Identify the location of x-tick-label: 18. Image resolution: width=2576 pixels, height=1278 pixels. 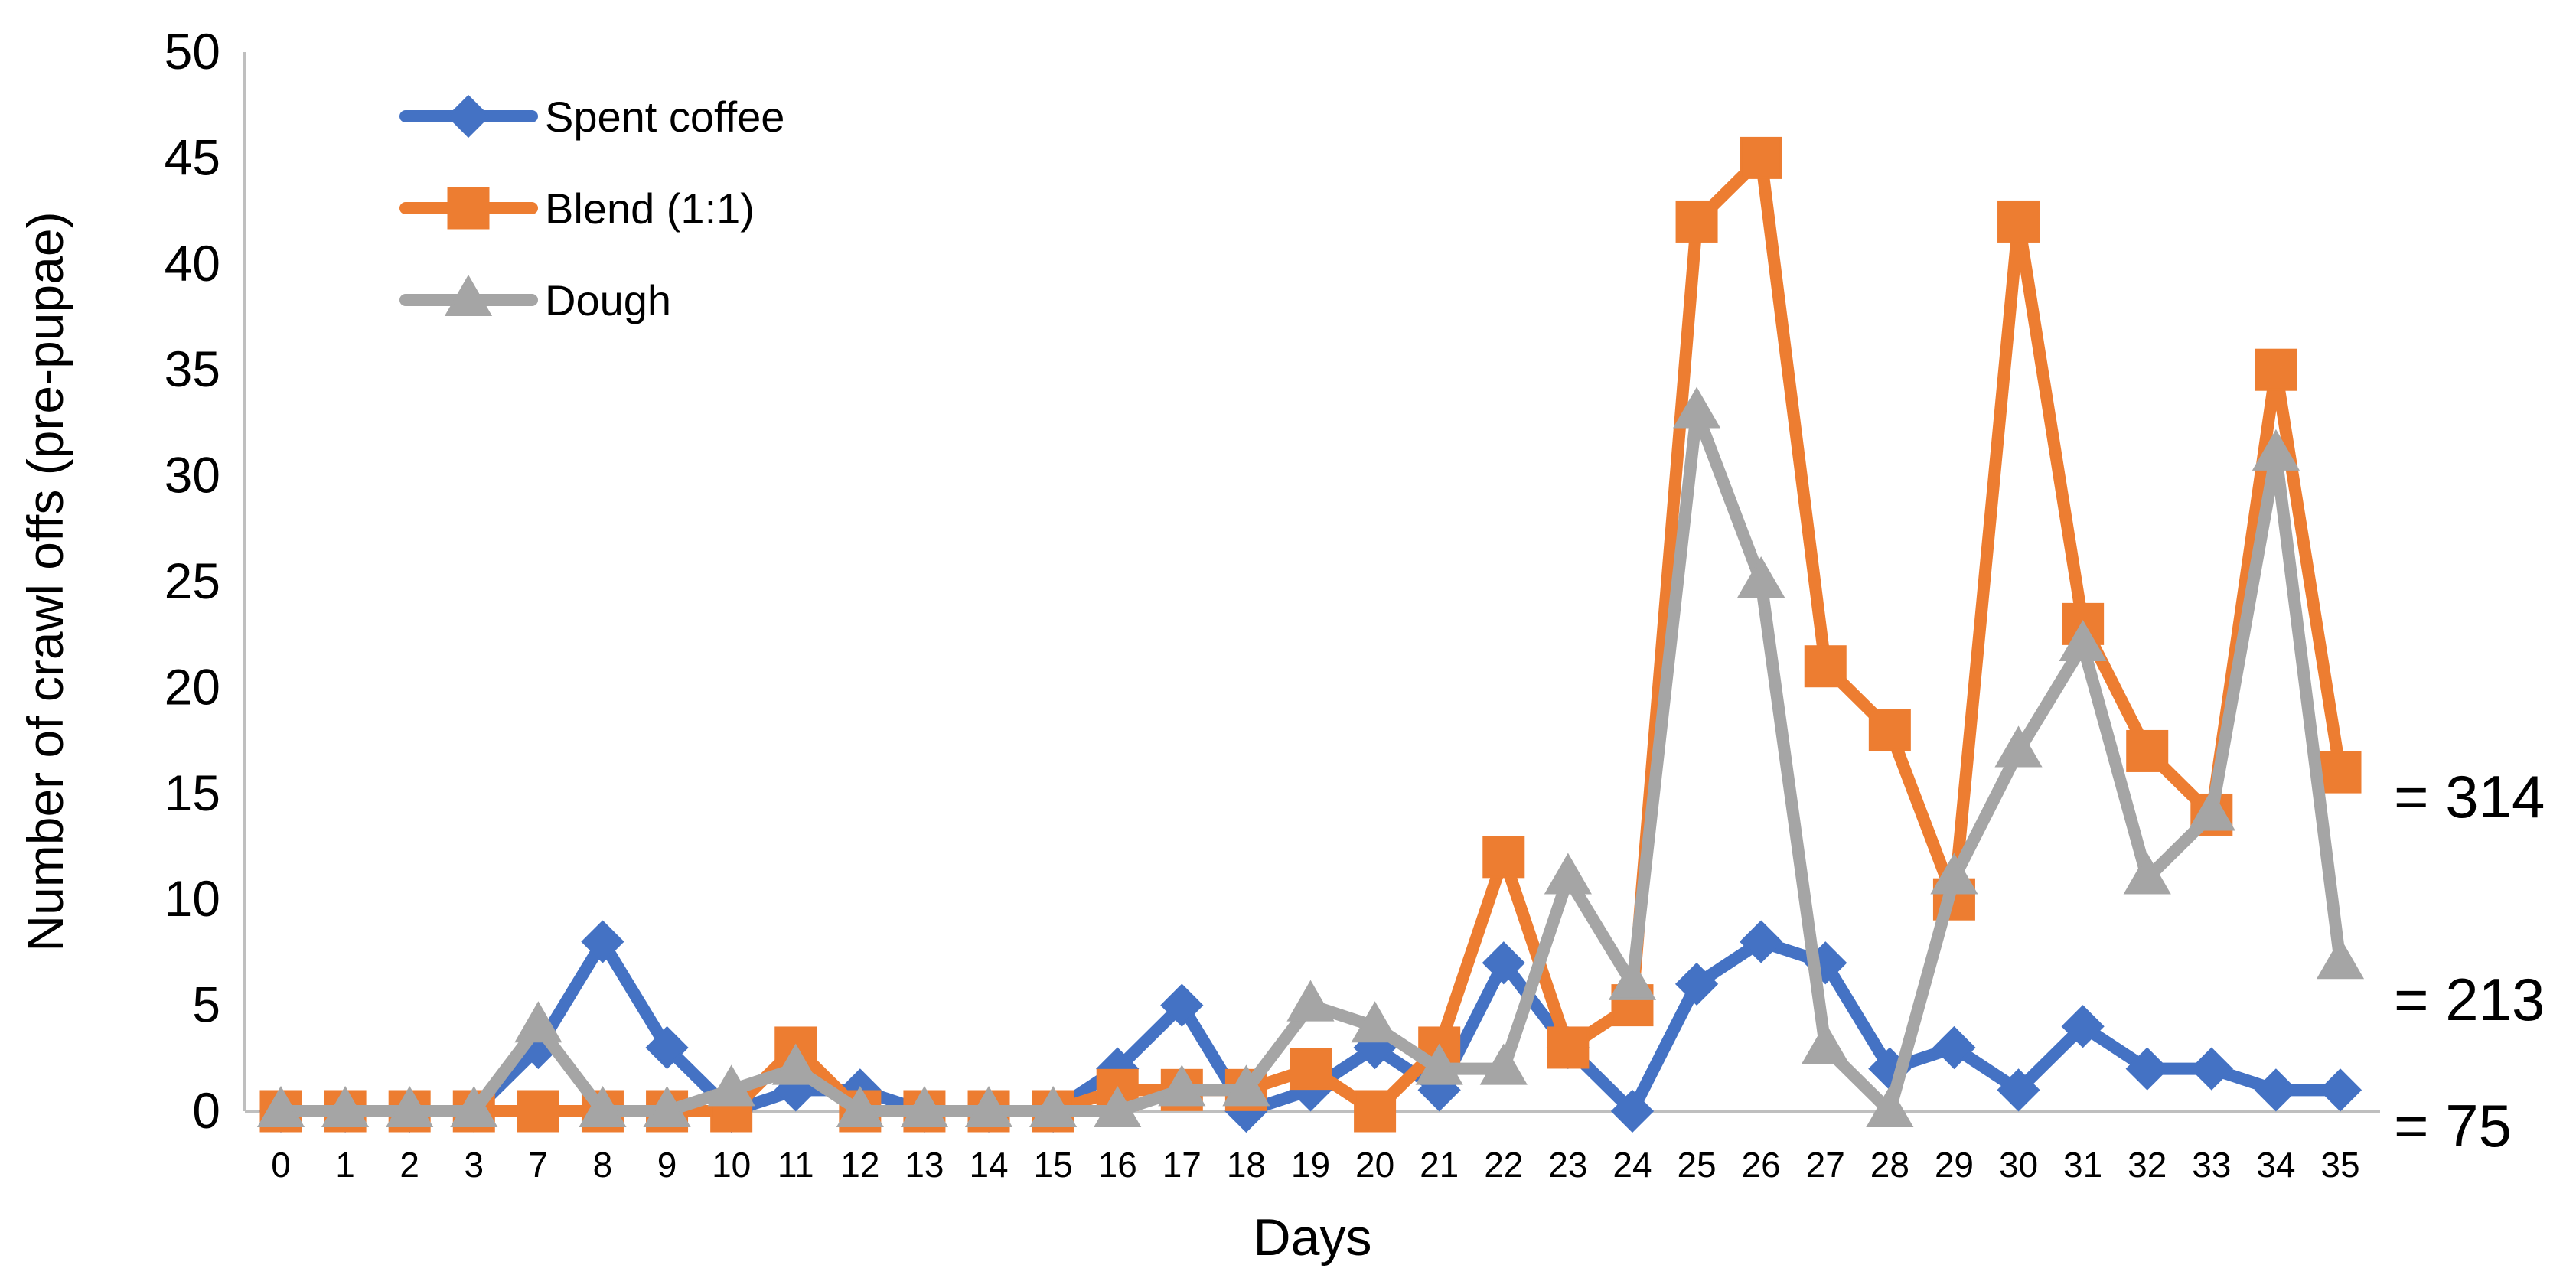
(1246, 1165).